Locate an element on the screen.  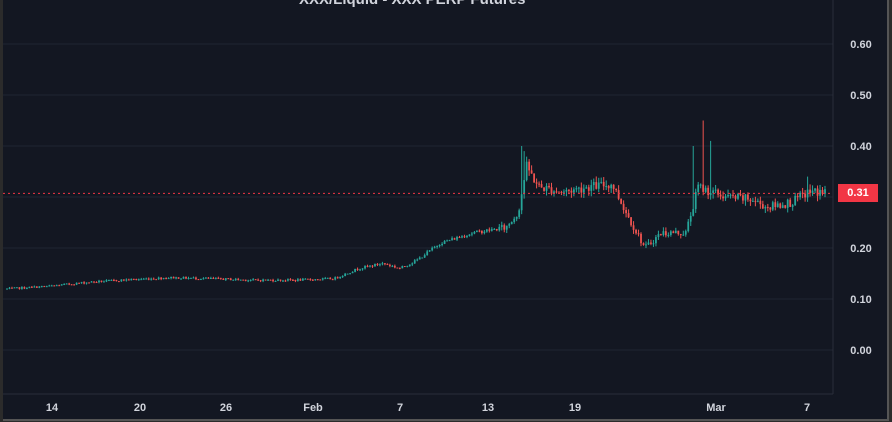
last-price-badge: 0.31 is located at coordinates (858, 193).